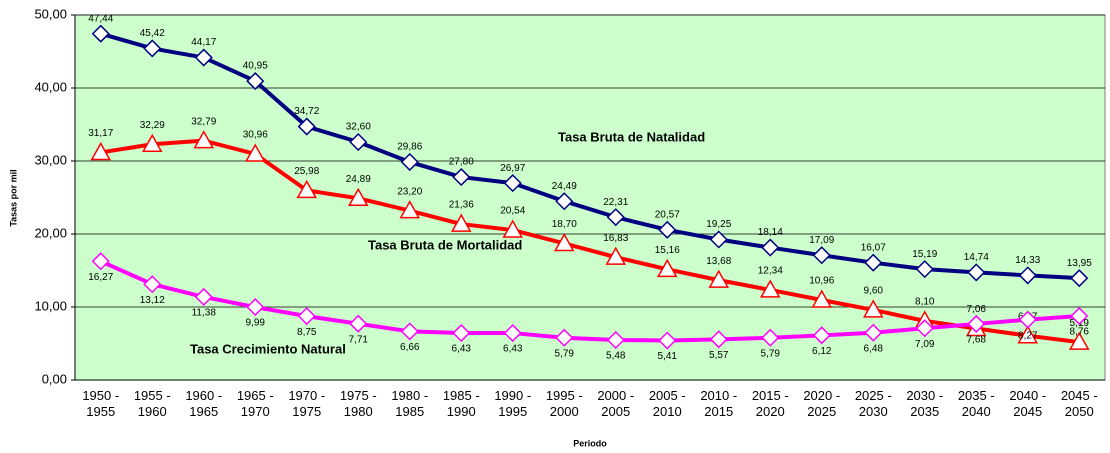 The image size is (1110, 453). What do you see at coordinates (268, 348) in the screenshot?
I see `series-name: Tasa Crecimiento Natural` at bounding box center [268, 348].